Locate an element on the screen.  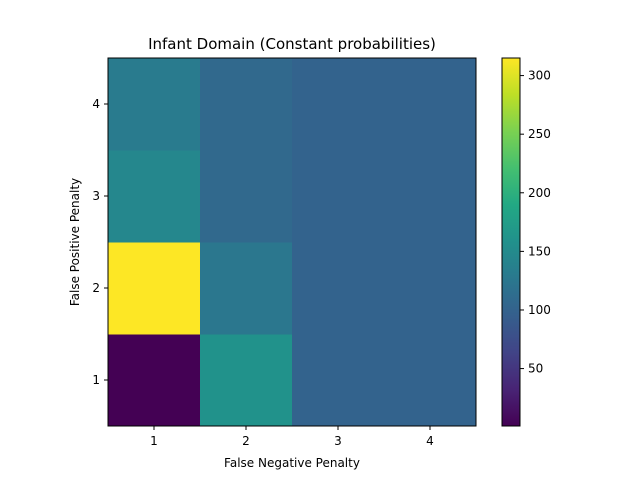
colorbar is located at coordinates (511, 242).